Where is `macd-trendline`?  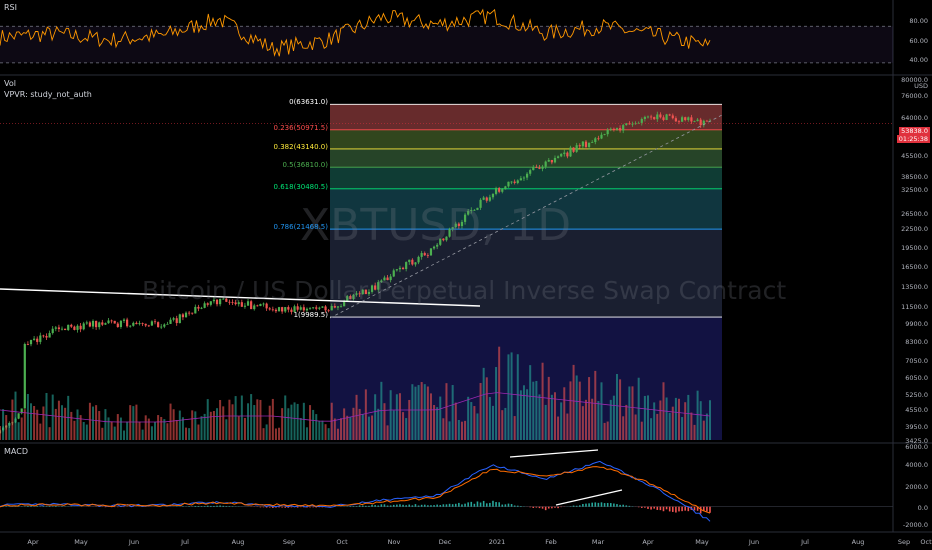 macd-trendline is located at coordinates (554, 453).